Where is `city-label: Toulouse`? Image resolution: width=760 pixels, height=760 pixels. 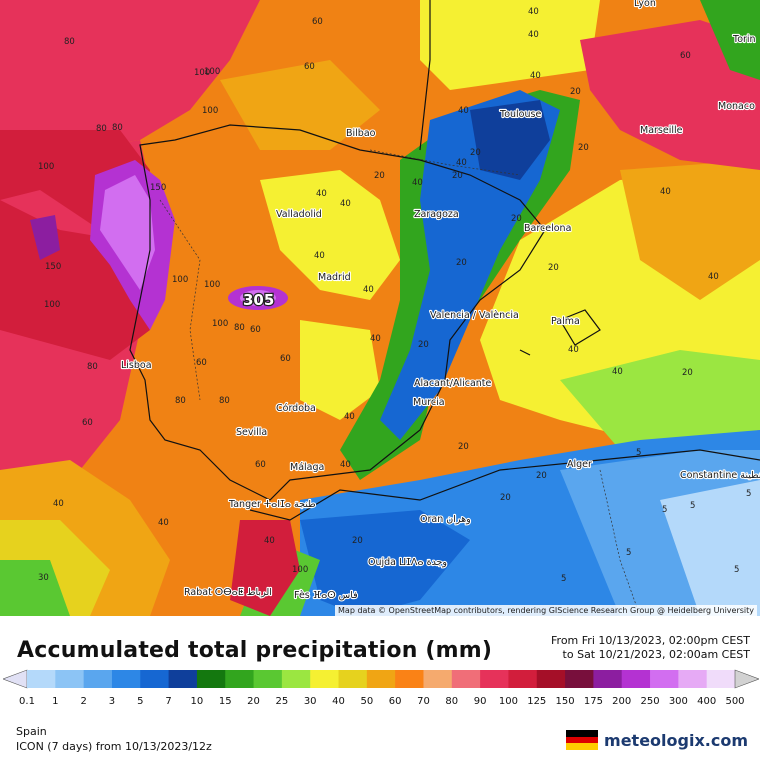
city-label: Toulouse is located at coordinates (520, 114).